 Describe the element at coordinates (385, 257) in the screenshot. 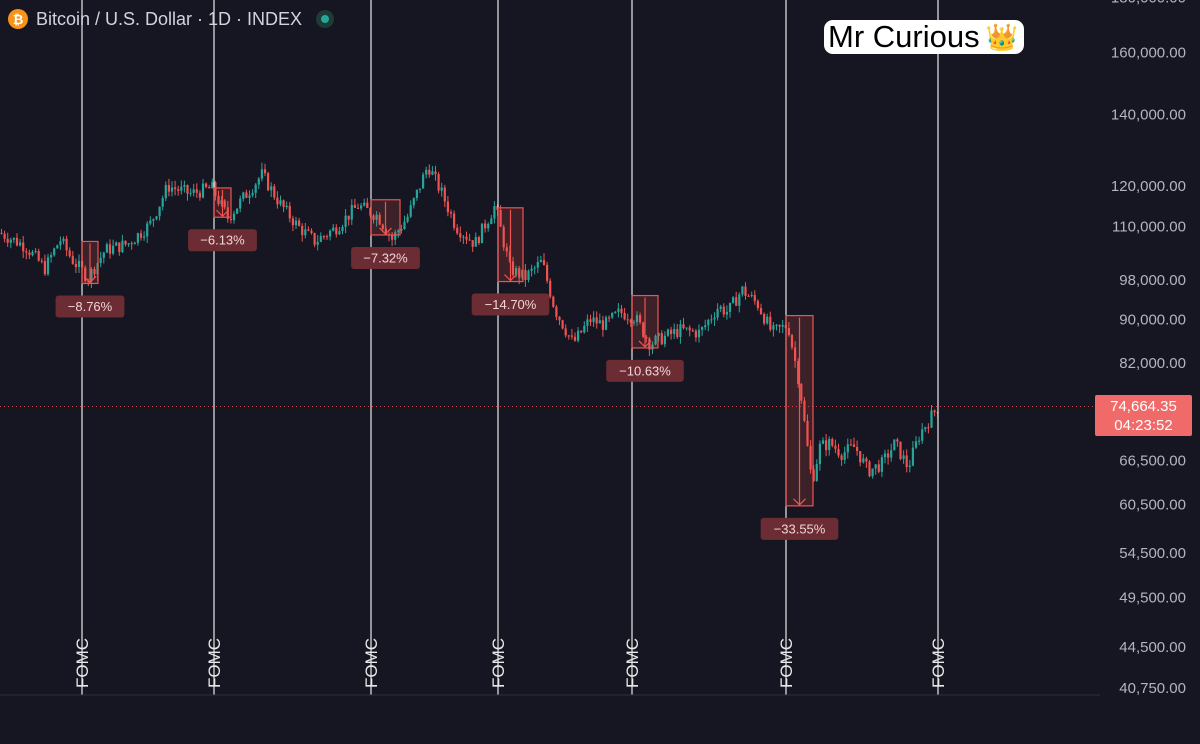

I see `drawdown-percent-text: −7.32%` at that location.